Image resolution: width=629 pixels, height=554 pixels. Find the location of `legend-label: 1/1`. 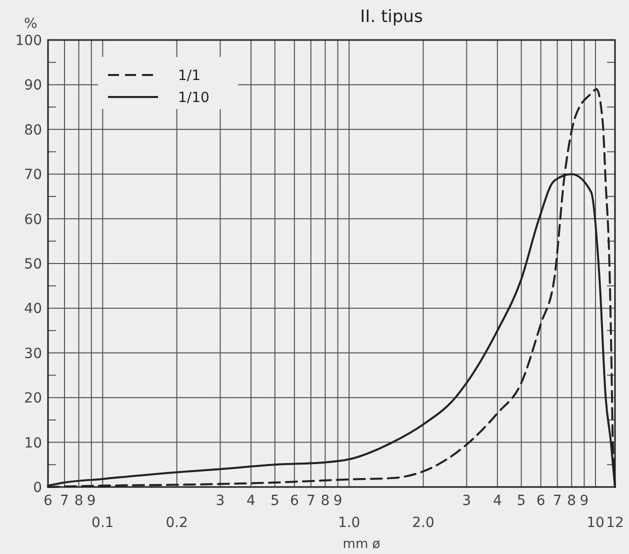

legend-label: 1/1 is located at coordinates (189, 76).